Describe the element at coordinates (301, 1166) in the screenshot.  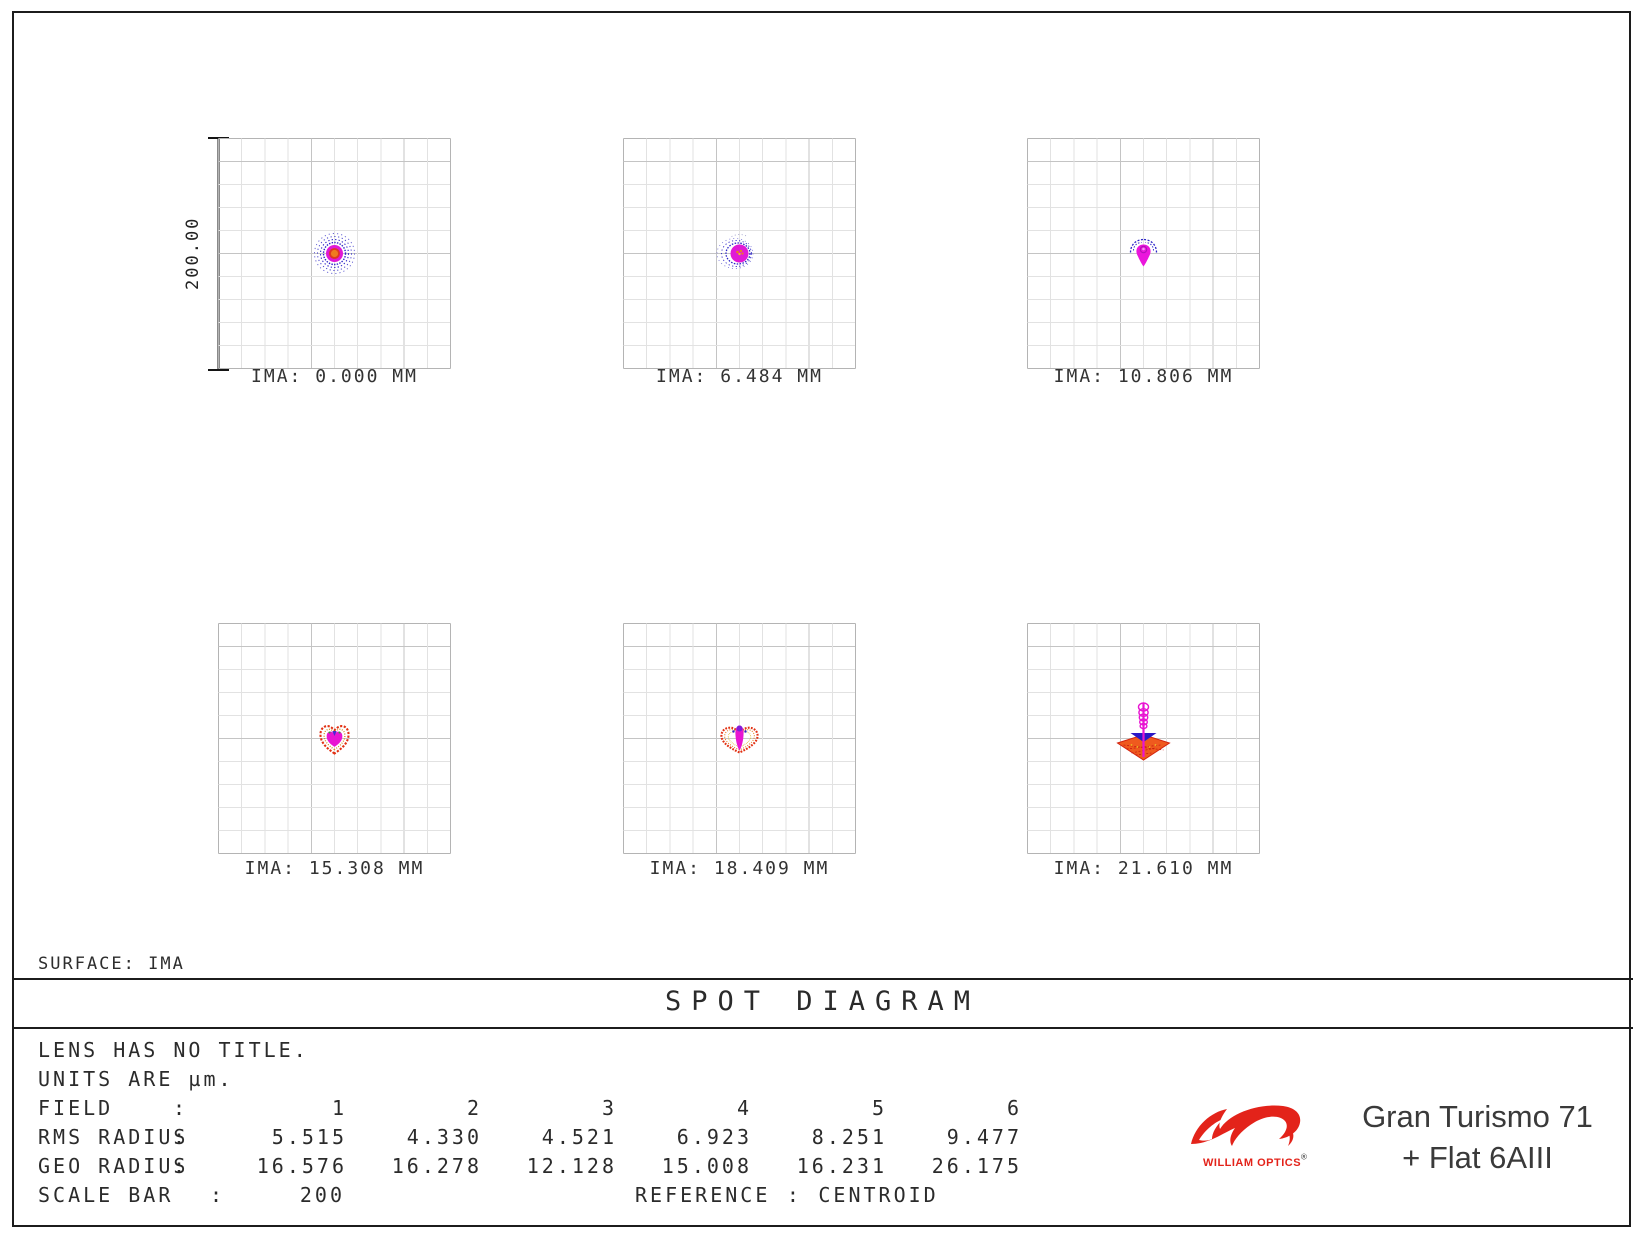
I see `cell: 16.576` at that location.